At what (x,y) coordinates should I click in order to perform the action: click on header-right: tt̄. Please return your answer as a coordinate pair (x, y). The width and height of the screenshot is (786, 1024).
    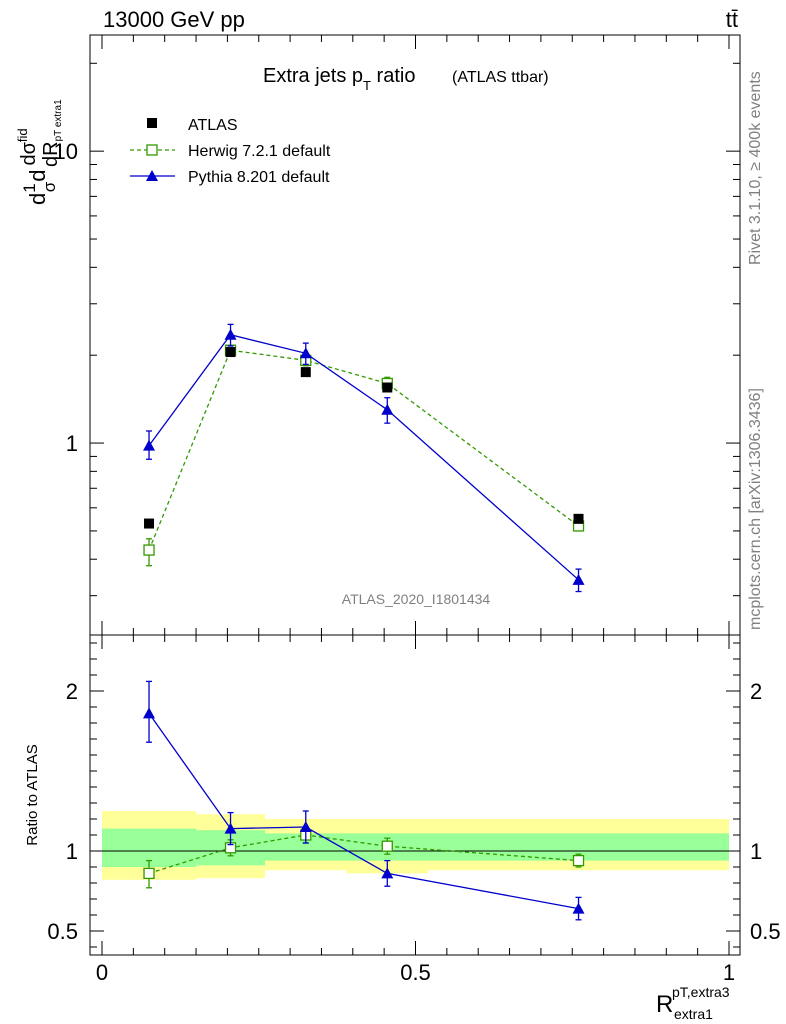
    Looking at the image, I should click on (732, 19).